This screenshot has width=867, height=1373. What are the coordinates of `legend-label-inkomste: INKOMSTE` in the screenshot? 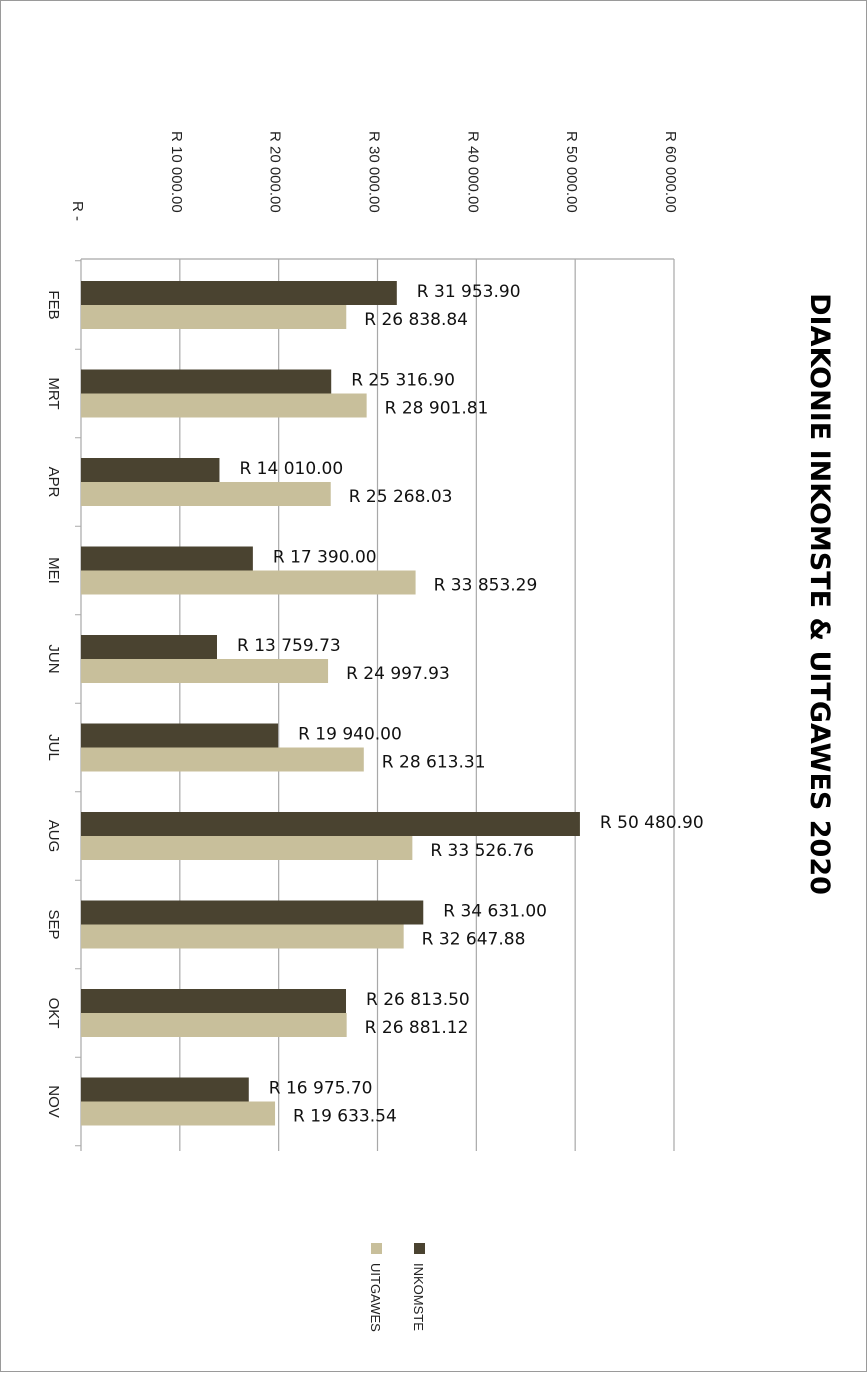 It's located at (418, 1297).